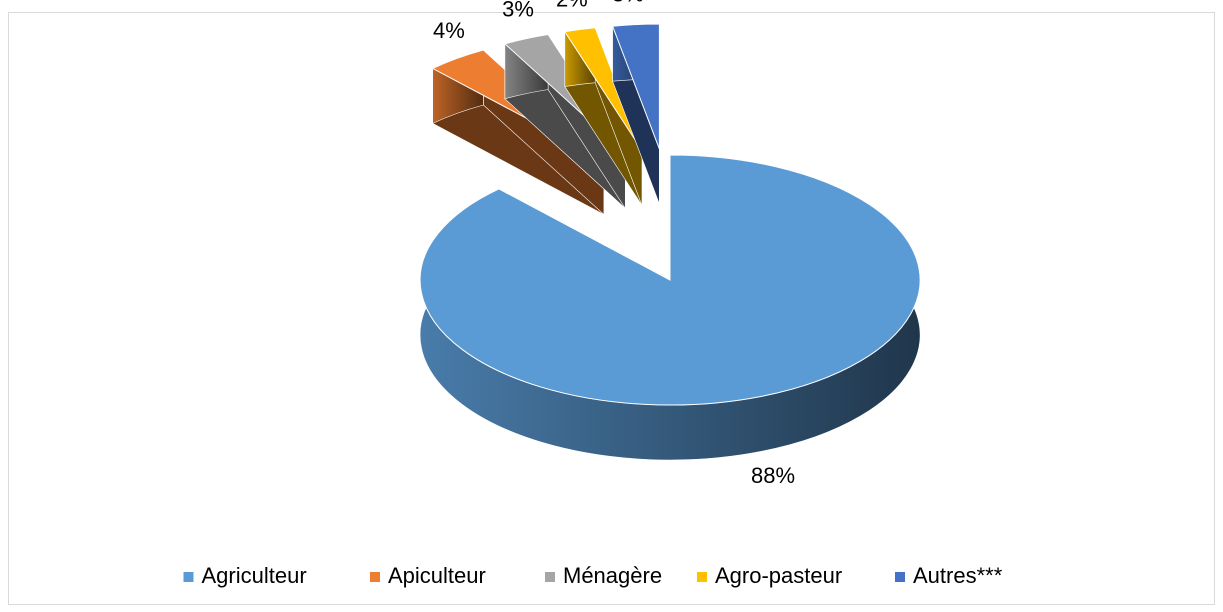 The height and width of the screenshot is (612, 1223). What do you see at coordinates (612, 575) in the screenshot?
I see `legend-label: Ménagère` at bounding box center [612, 575].